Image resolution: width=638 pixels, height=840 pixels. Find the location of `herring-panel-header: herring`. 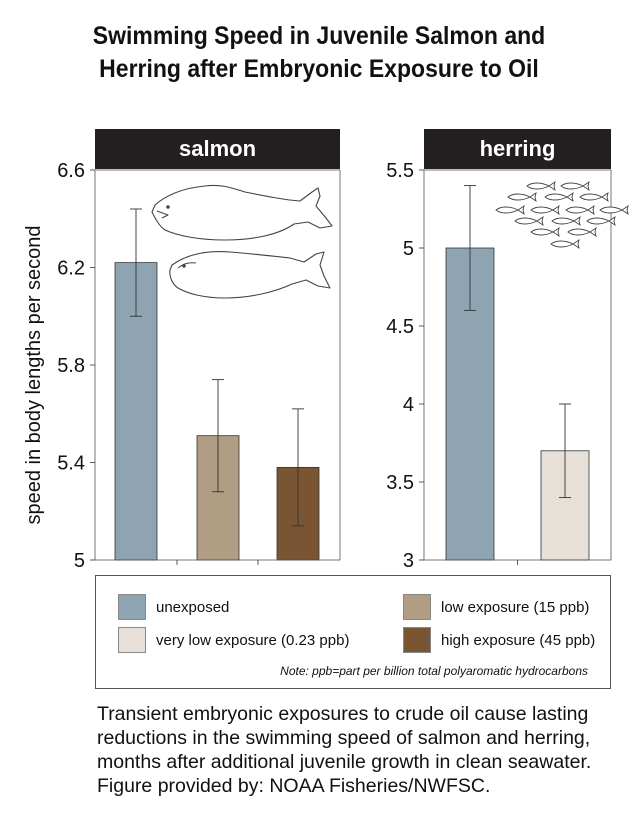

herring-panel-header: herring is located at coordinates (517, 149).